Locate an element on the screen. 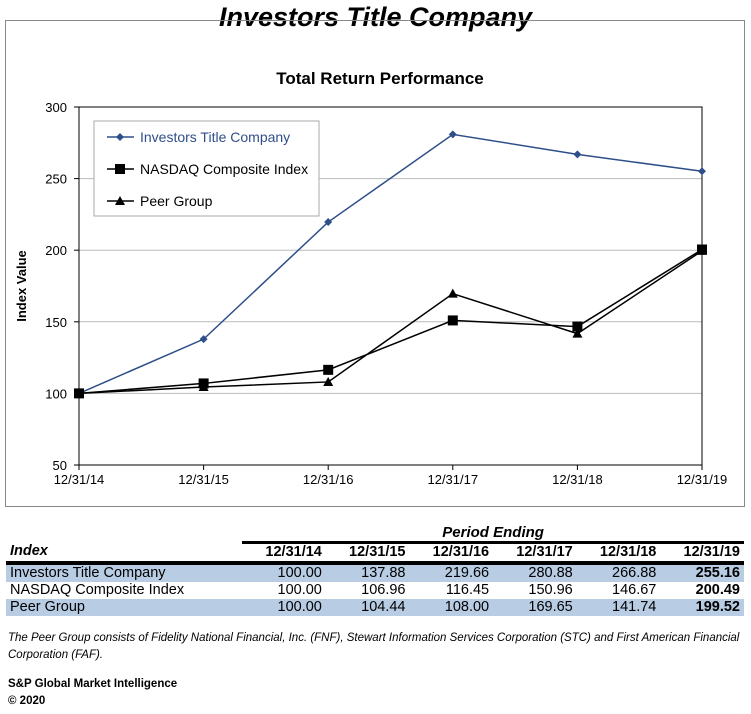  cell-value: 266.88 is located at coordinates (618, 572).